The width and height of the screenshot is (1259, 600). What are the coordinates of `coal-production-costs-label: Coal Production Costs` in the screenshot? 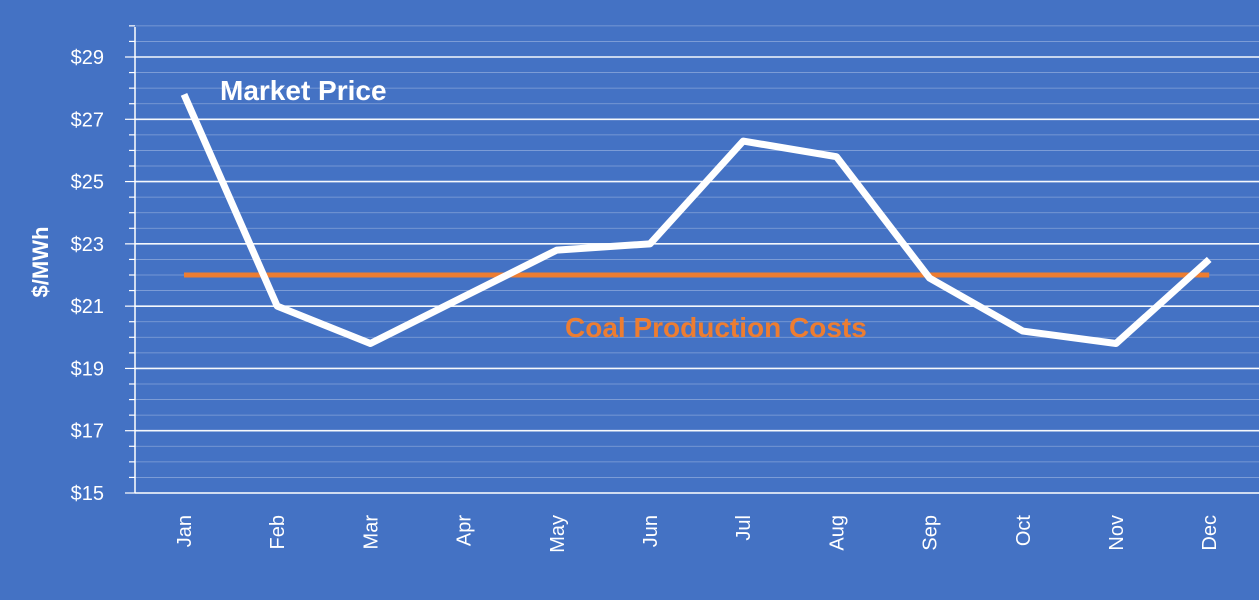 It's located at (716, 327).